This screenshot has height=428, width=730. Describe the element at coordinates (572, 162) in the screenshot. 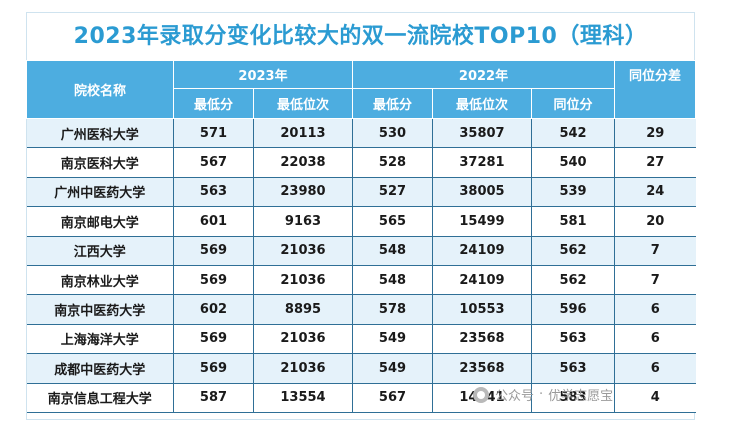

I see `cell-equiv-score: 540` at that location.